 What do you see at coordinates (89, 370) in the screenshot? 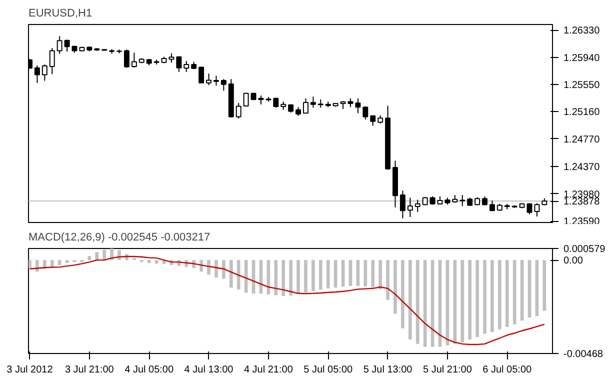
I see `x-tick-label: 3 Jul 21:00` at bounding box center [89, 370].